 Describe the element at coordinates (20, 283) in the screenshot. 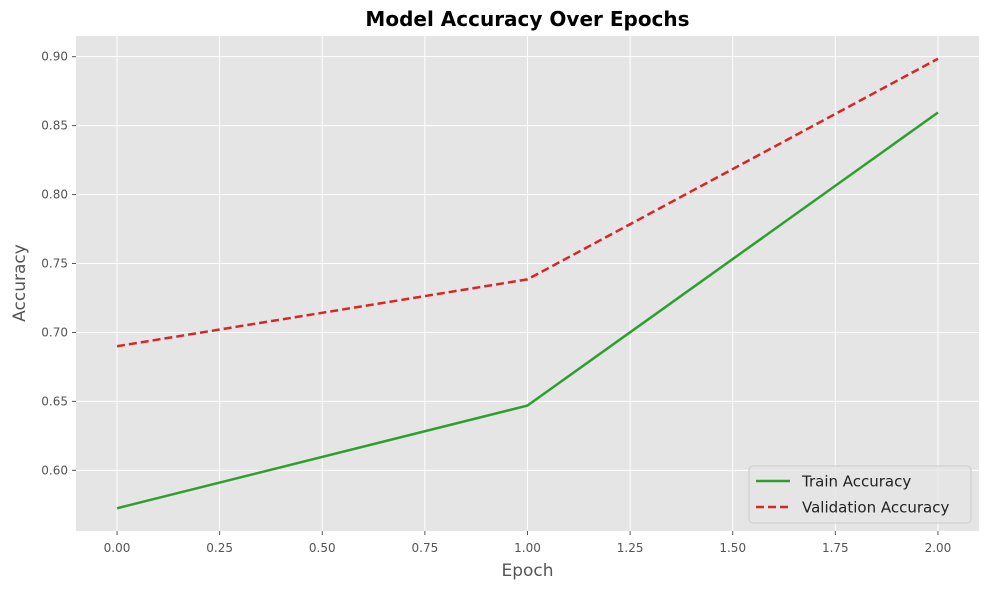

I see `y-axis-title: Accuracy` at that location.